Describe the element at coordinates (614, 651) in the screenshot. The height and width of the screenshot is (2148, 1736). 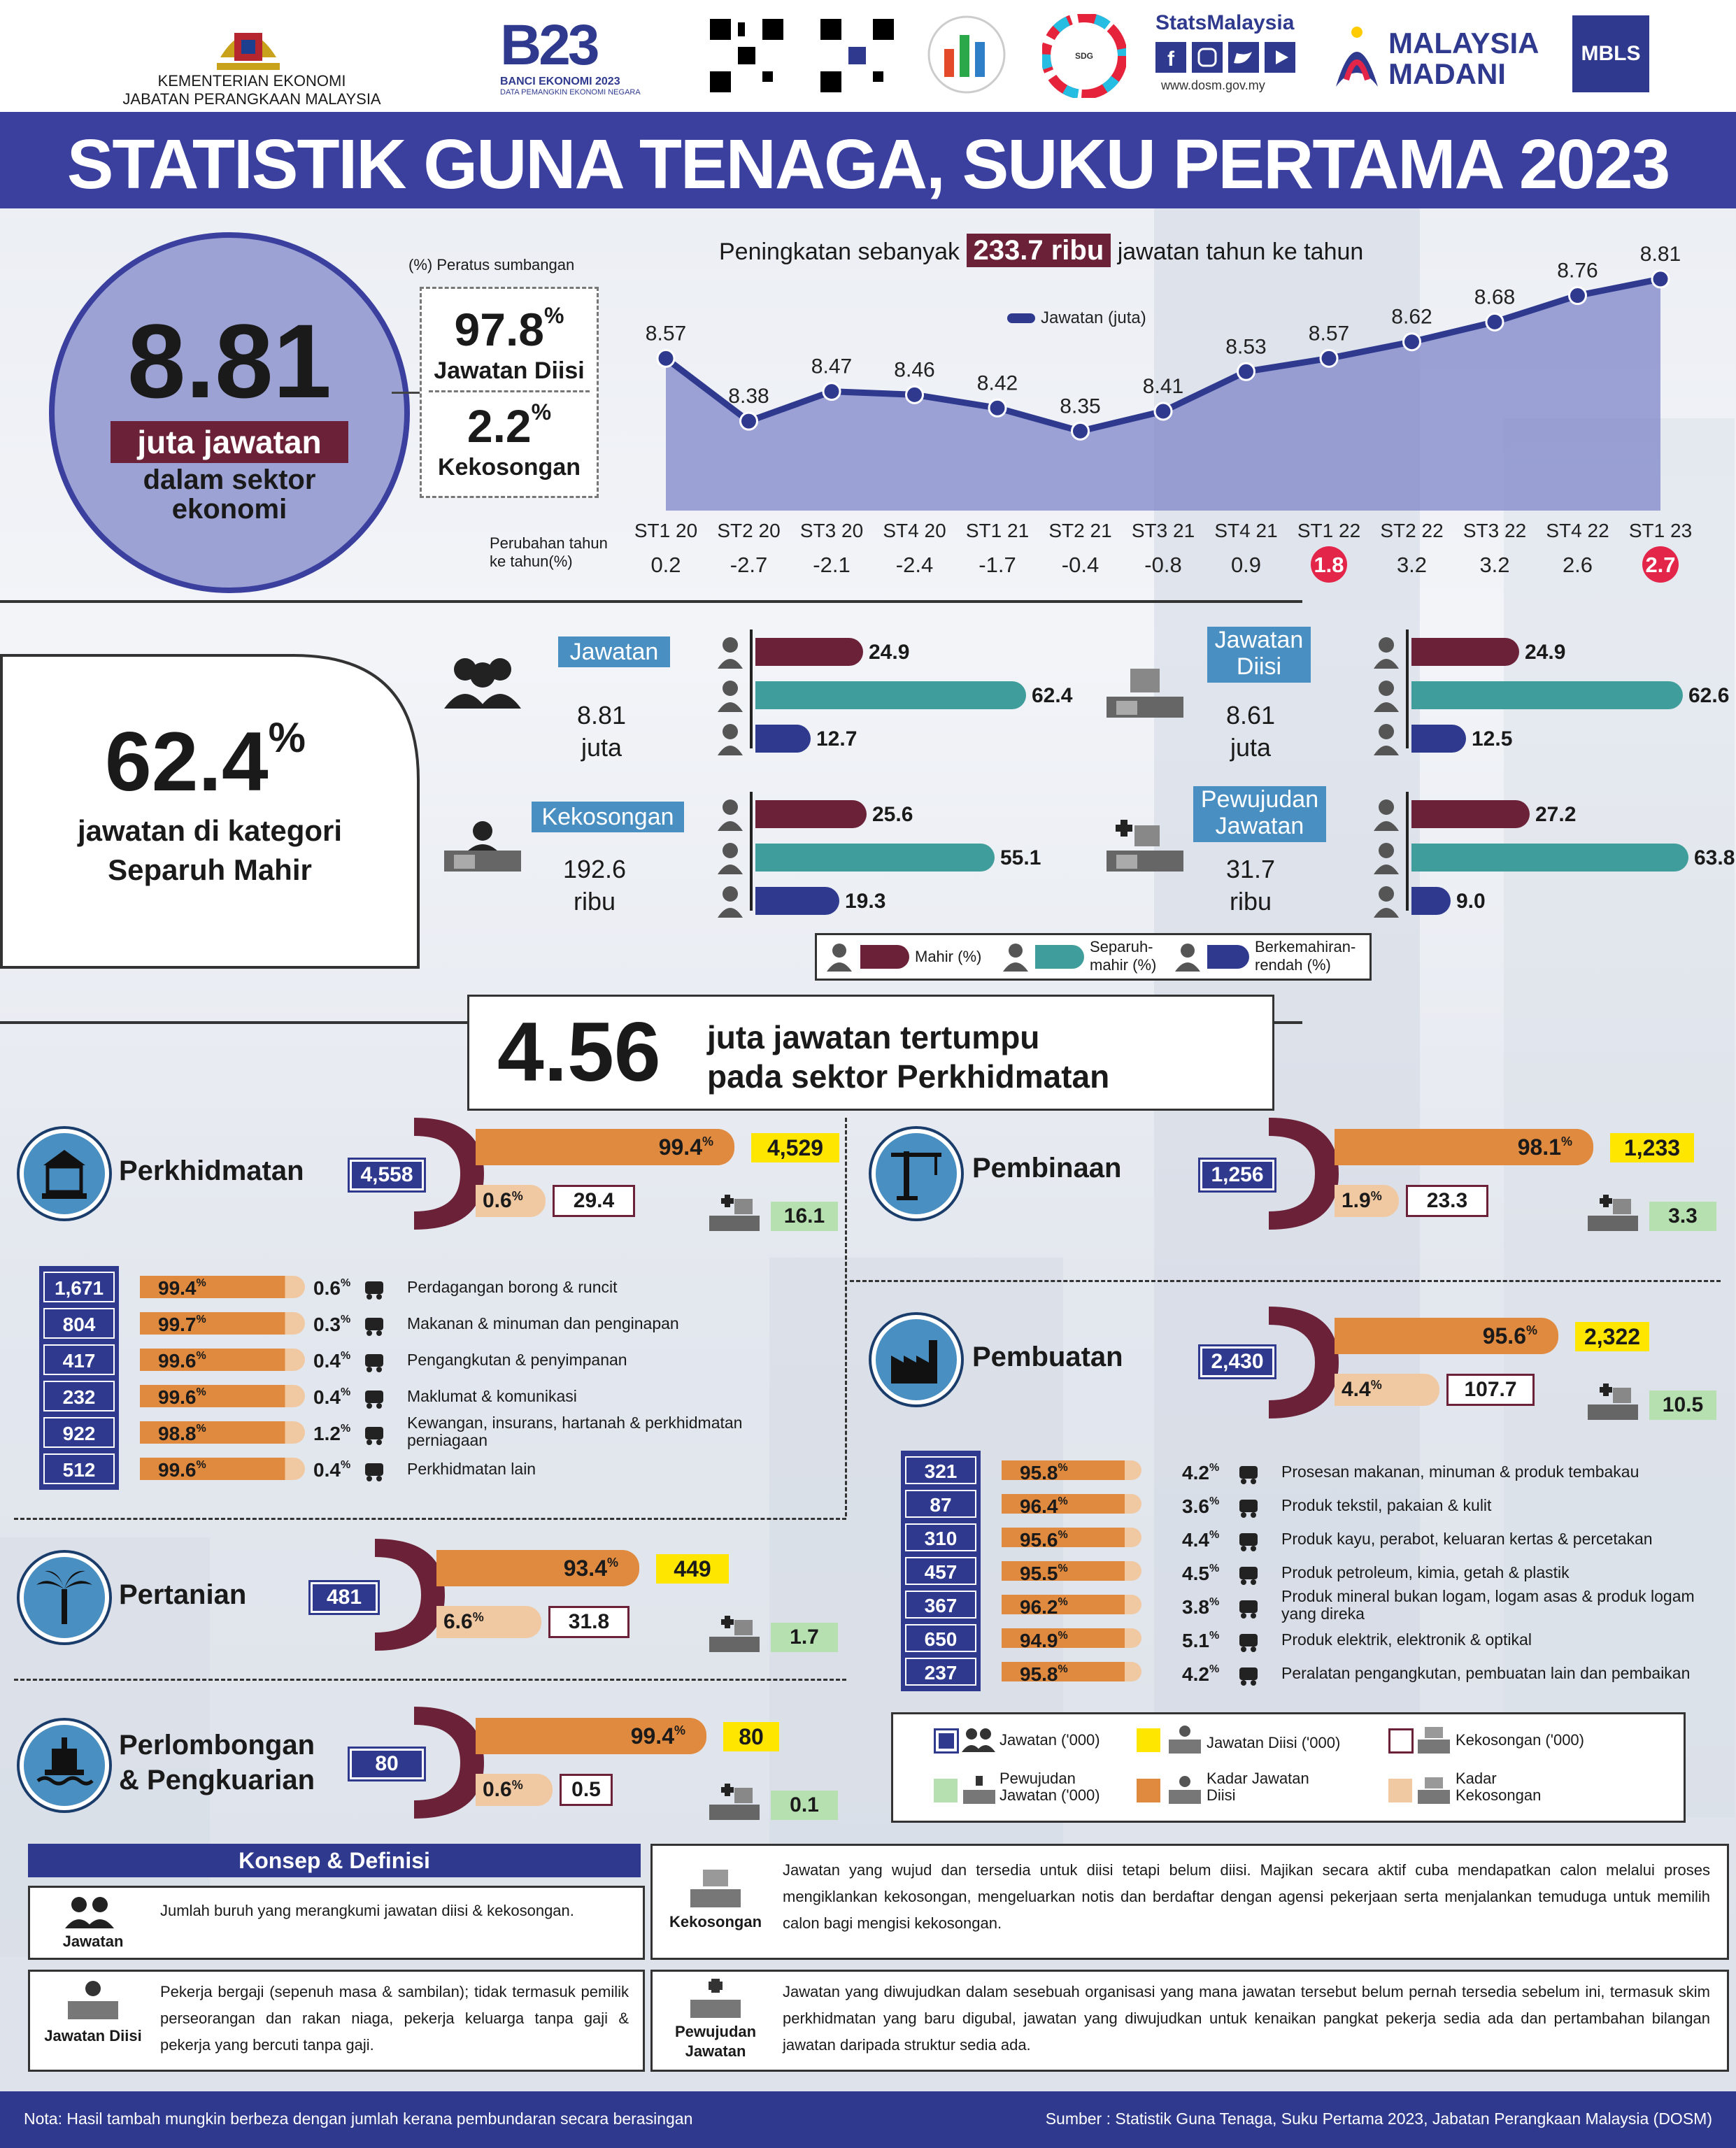
I see `skill-group-tag: Jawatan` at that location.